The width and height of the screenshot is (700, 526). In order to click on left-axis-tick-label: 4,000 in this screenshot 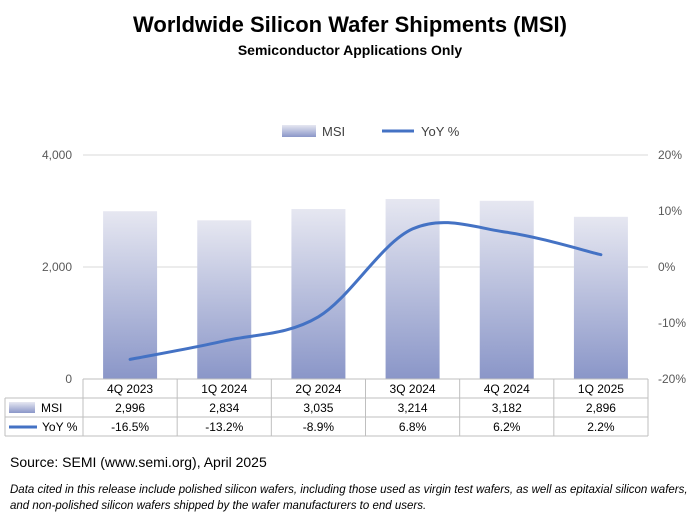, I will do `click(57, 155)`.